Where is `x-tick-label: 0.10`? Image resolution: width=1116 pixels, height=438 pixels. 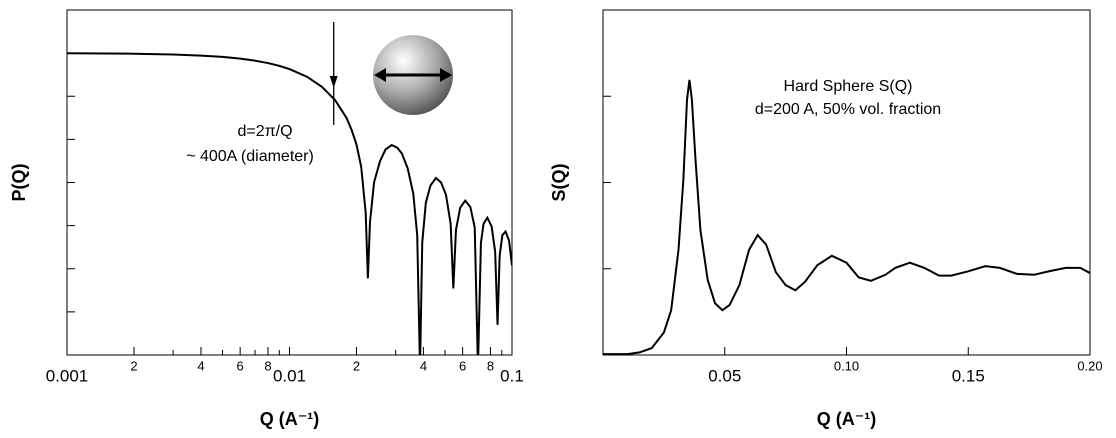 x-tick-label: 0.10 is located at coordinates (846, 365).